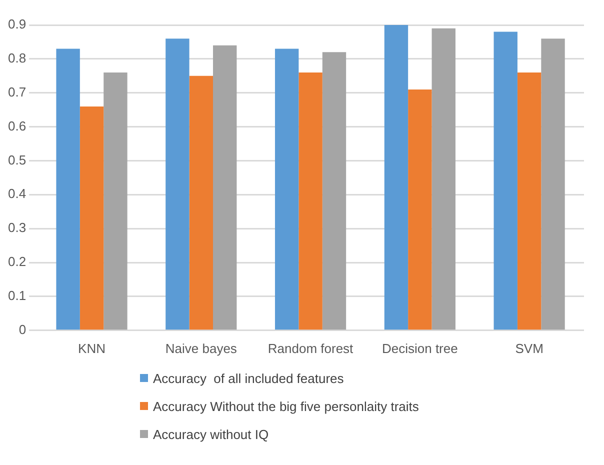  What do you see at coordinates (17, 262) in the screenshot?
I see `y-tick-label: 0.2` at bounding box center [17, 262].